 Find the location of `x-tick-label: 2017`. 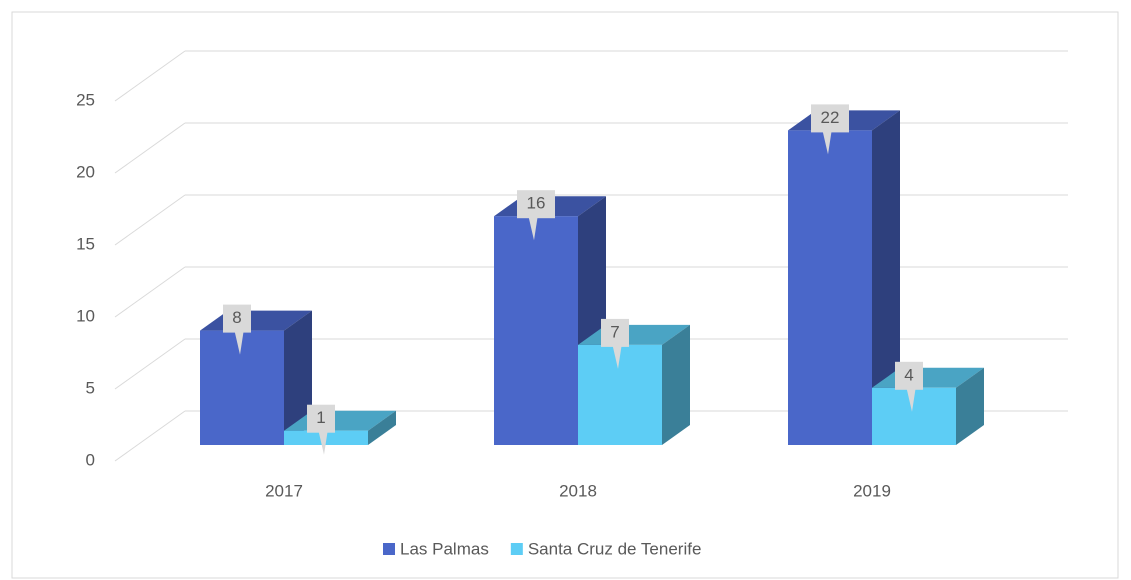

x-tick-label: 2017 is located at coordinates (284, 490).